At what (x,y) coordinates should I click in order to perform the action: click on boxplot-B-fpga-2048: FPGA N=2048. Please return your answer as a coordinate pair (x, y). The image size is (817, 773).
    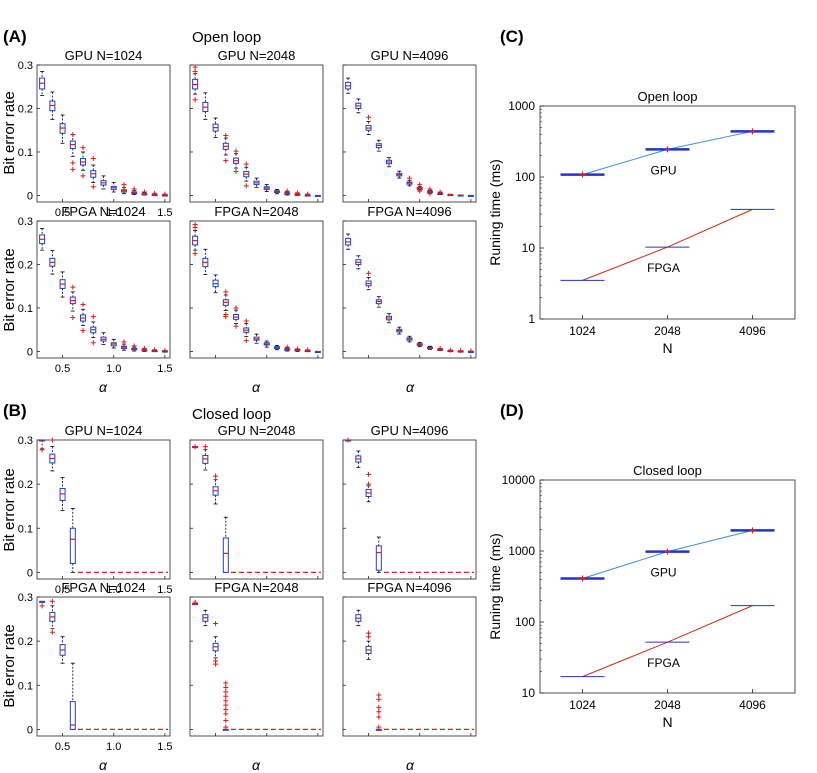
    Looking at the image, I should click on (256, 658).